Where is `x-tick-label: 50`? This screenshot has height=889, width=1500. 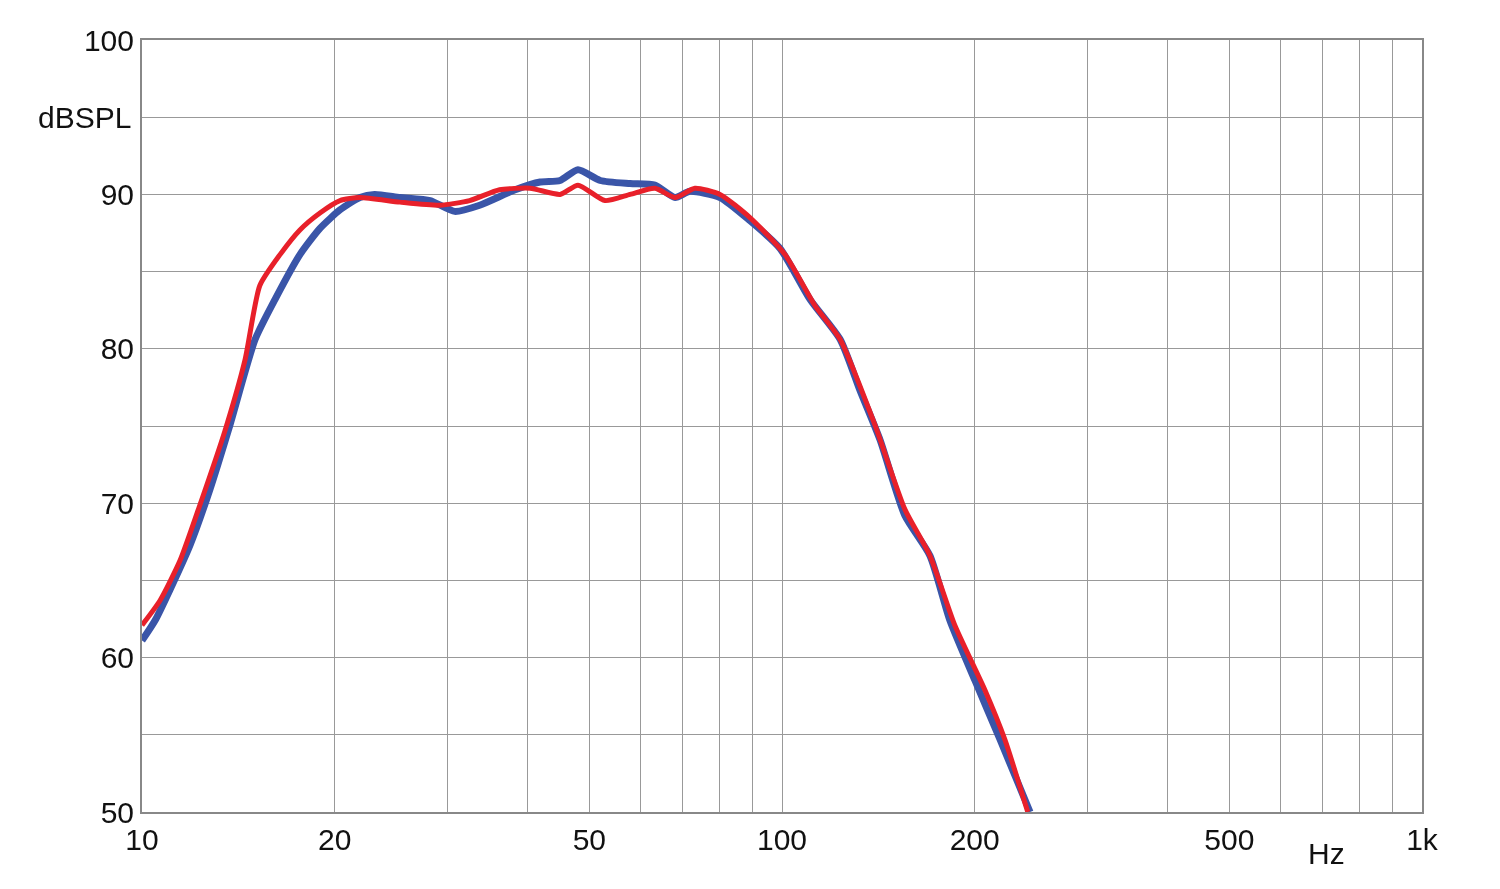
x-tick-label: 50 is located at coordinates (589, 839).